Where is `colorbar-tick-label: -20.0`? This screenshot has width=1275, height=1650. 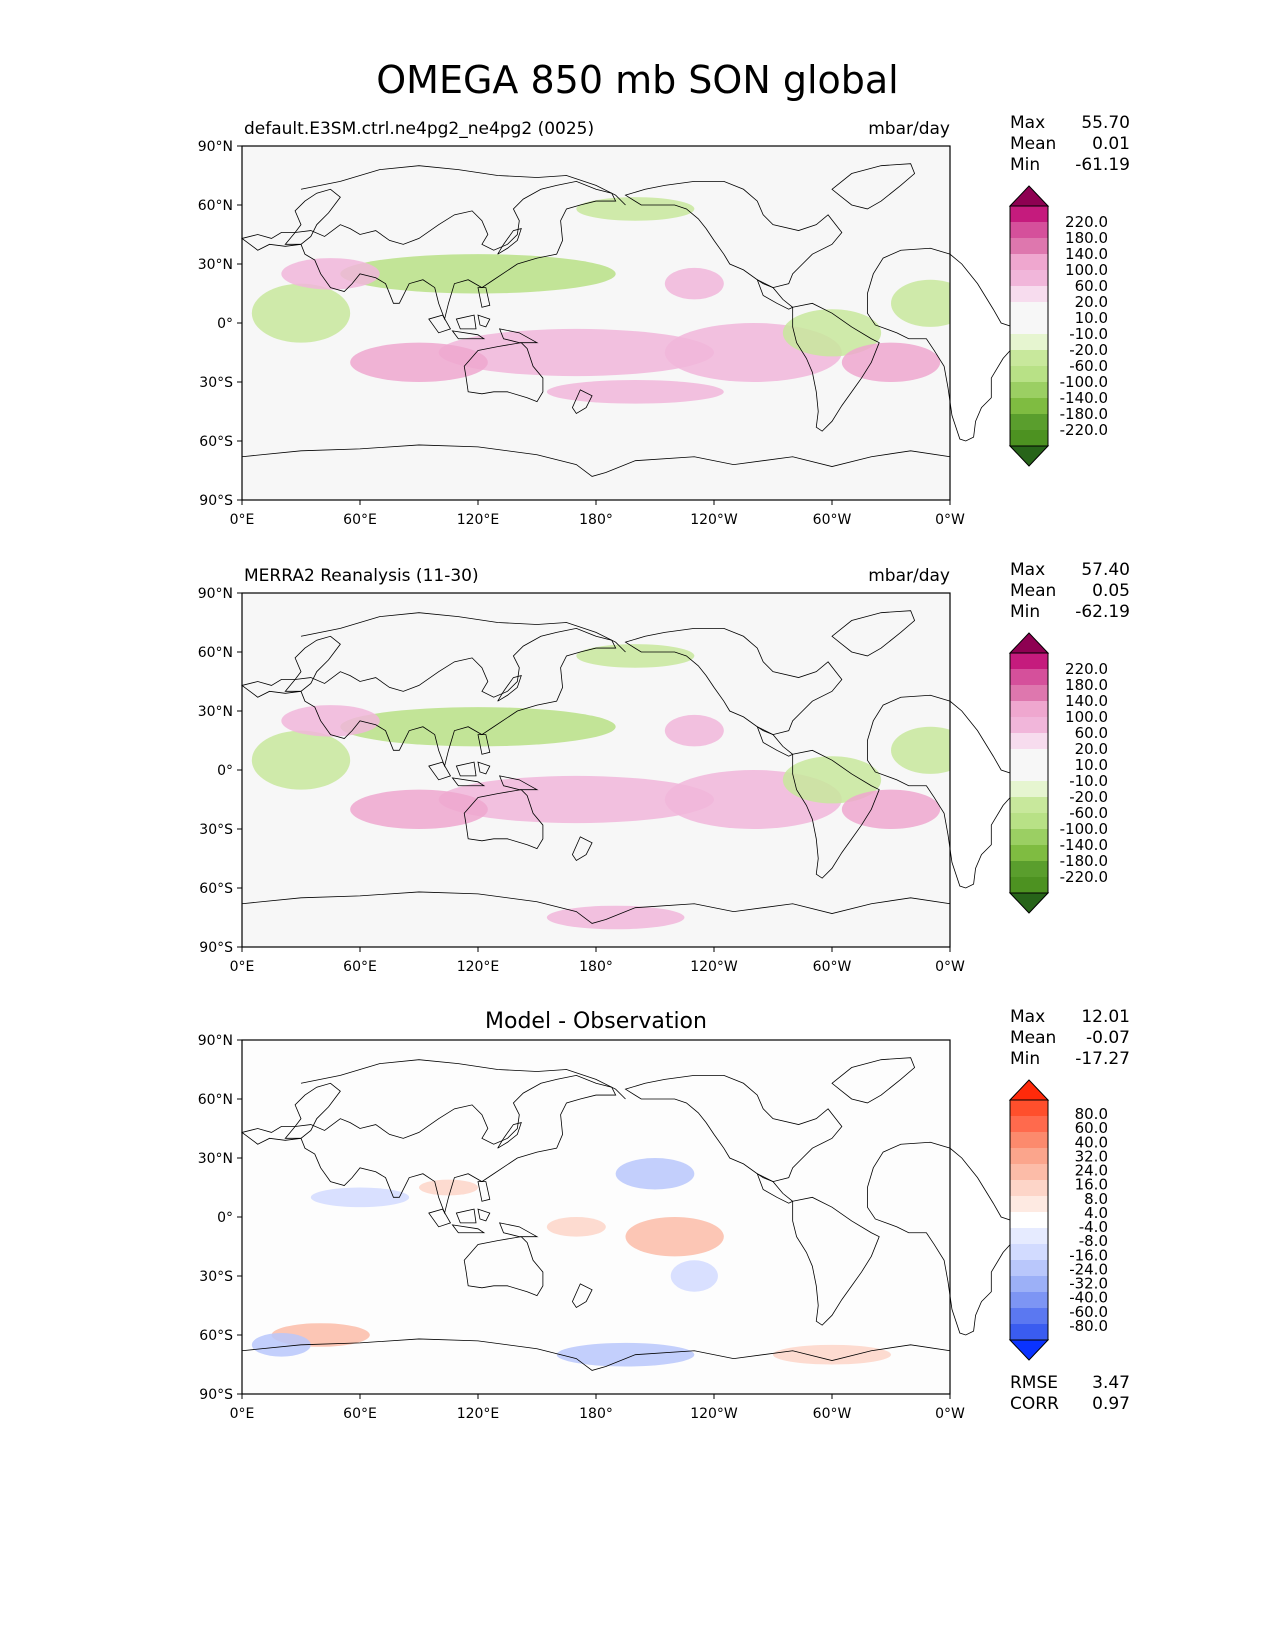
colorbar-tick-label: -20.0 is located at coordinates (1088, 350).